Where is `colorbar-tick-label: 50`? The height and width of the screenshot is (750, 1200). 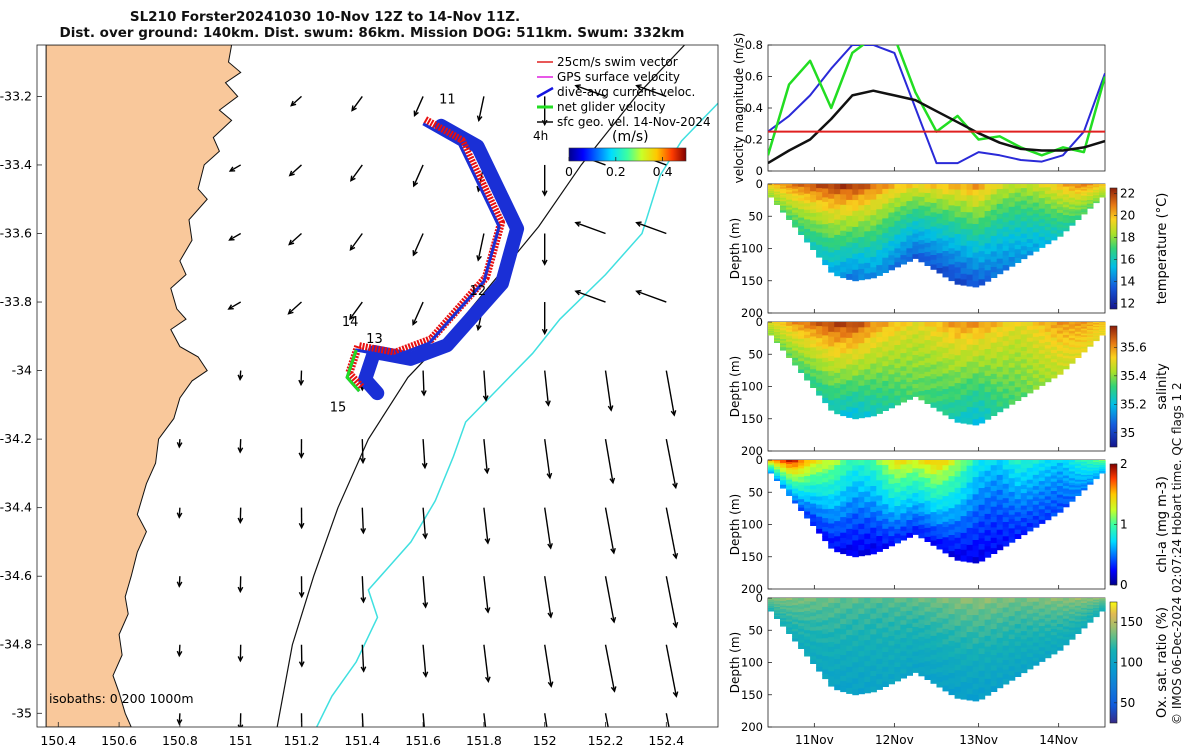 colorbar-tick-label: 50 is located at coordinates (1127, 703).